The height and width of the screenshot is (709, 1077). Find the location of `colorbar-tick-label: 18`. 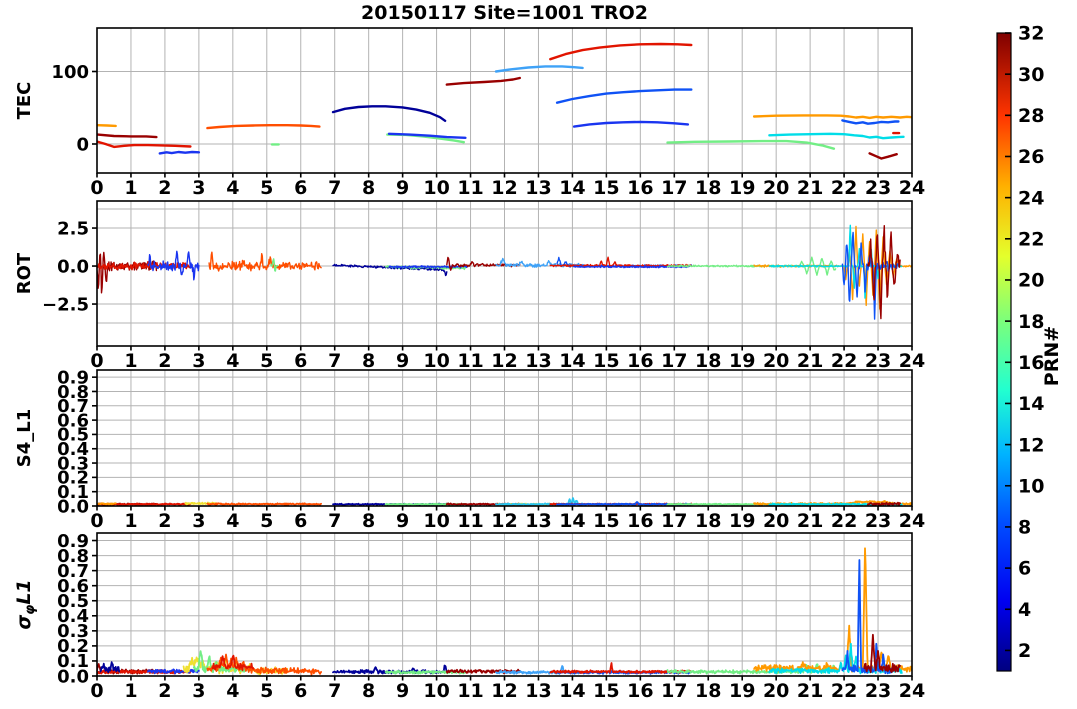

colorbar-tick-label: 18 is located at coordinates (1031, 322).